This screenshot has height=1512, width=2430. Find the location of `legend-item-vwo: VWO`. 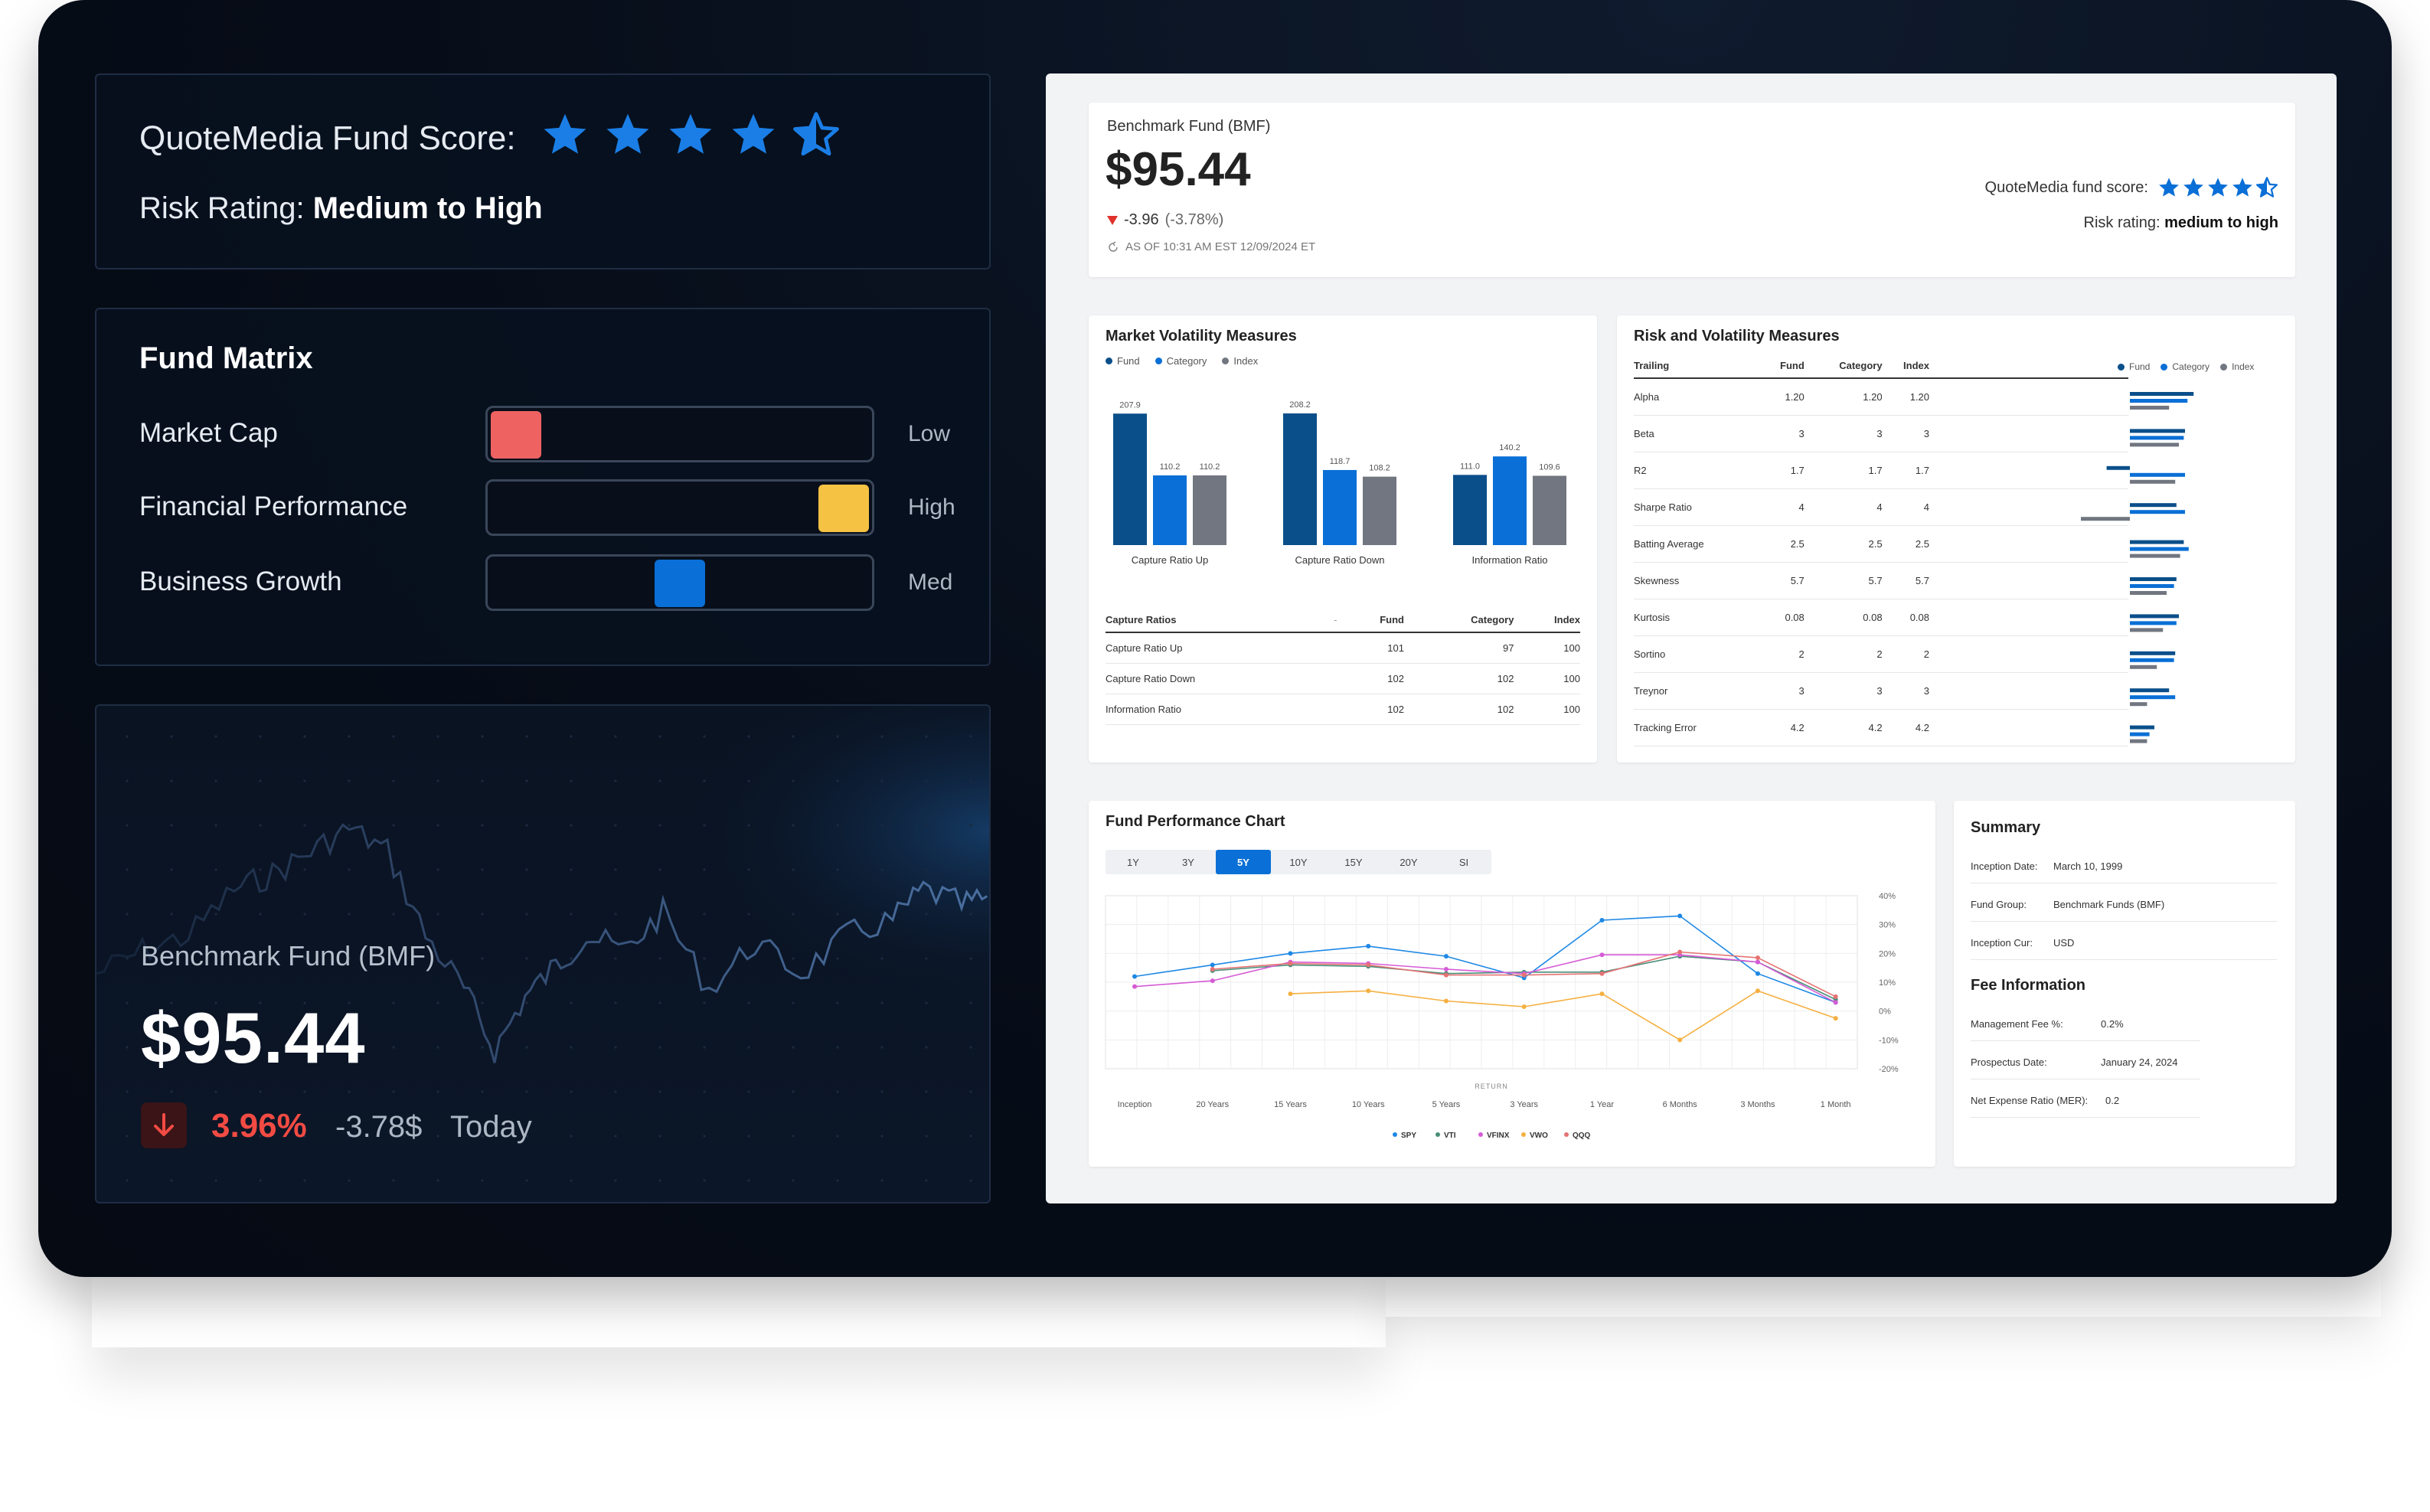

legend-item-vwo: VWO is located at coordinates (1534, 1136).